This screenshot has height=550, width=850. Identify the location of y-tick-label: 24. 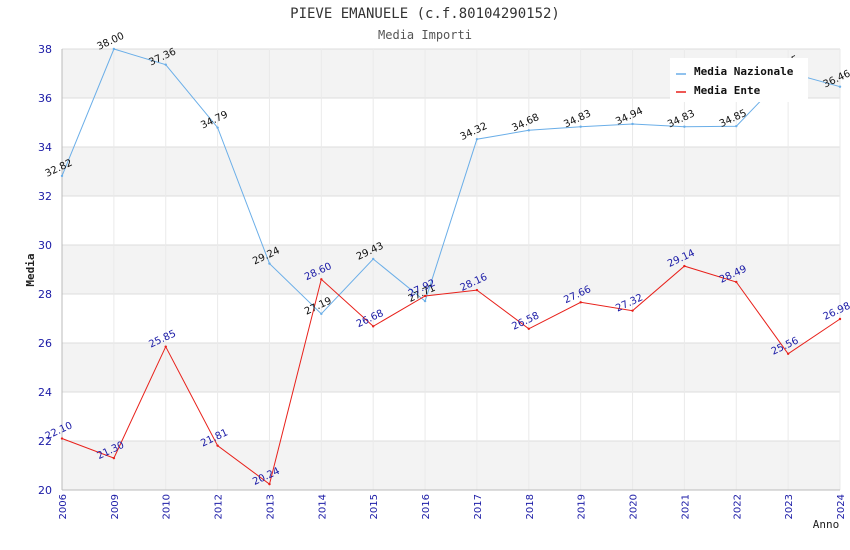
(45, 392).